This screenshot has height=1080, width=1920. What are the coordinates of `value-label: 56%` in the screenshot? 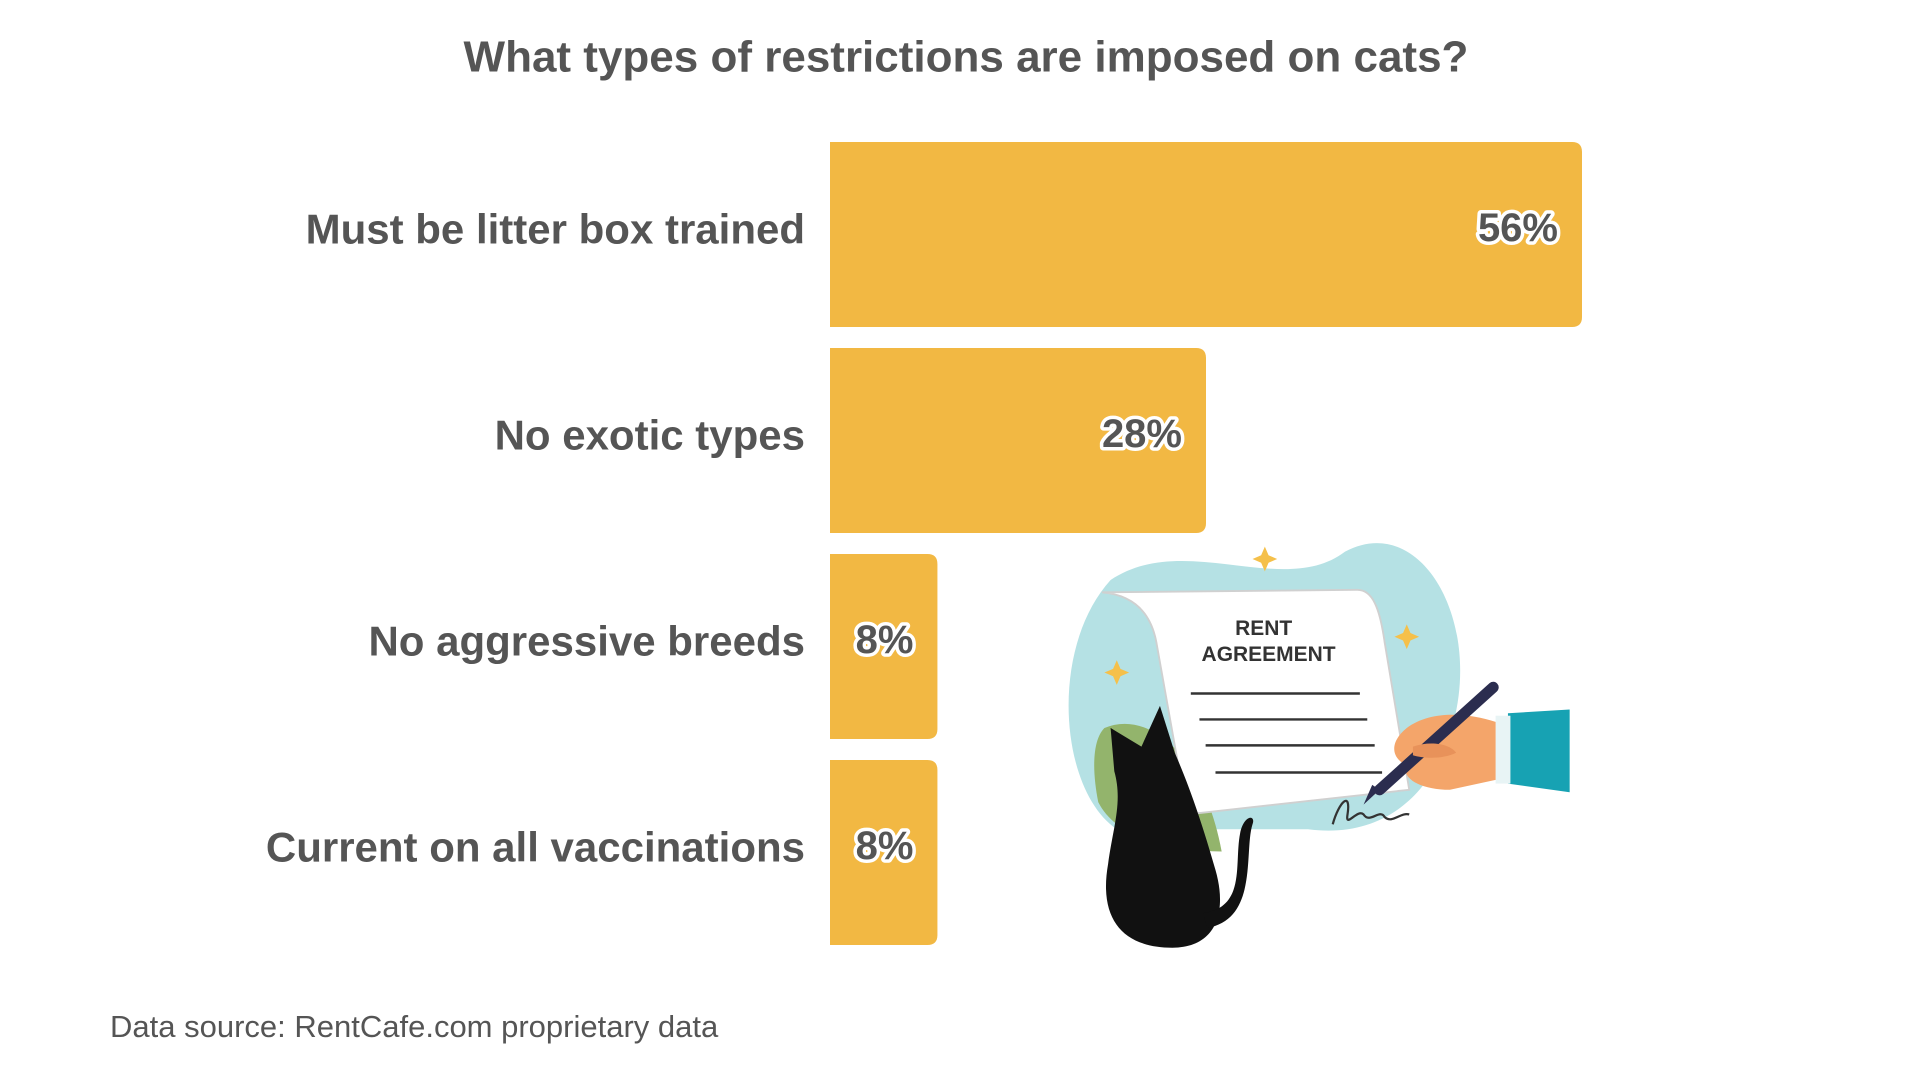 It's located at (1518, 228).